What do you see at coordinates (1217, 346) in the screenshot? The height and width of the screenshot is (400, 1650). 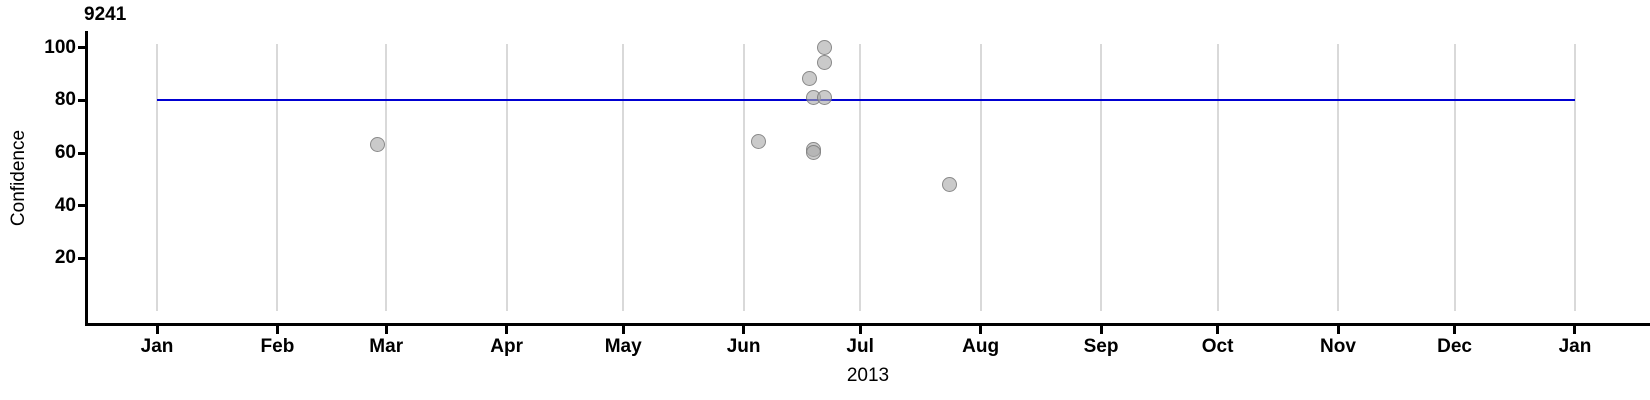 I see `x-tick-label: Oct` at bounding box center [1217, 346].